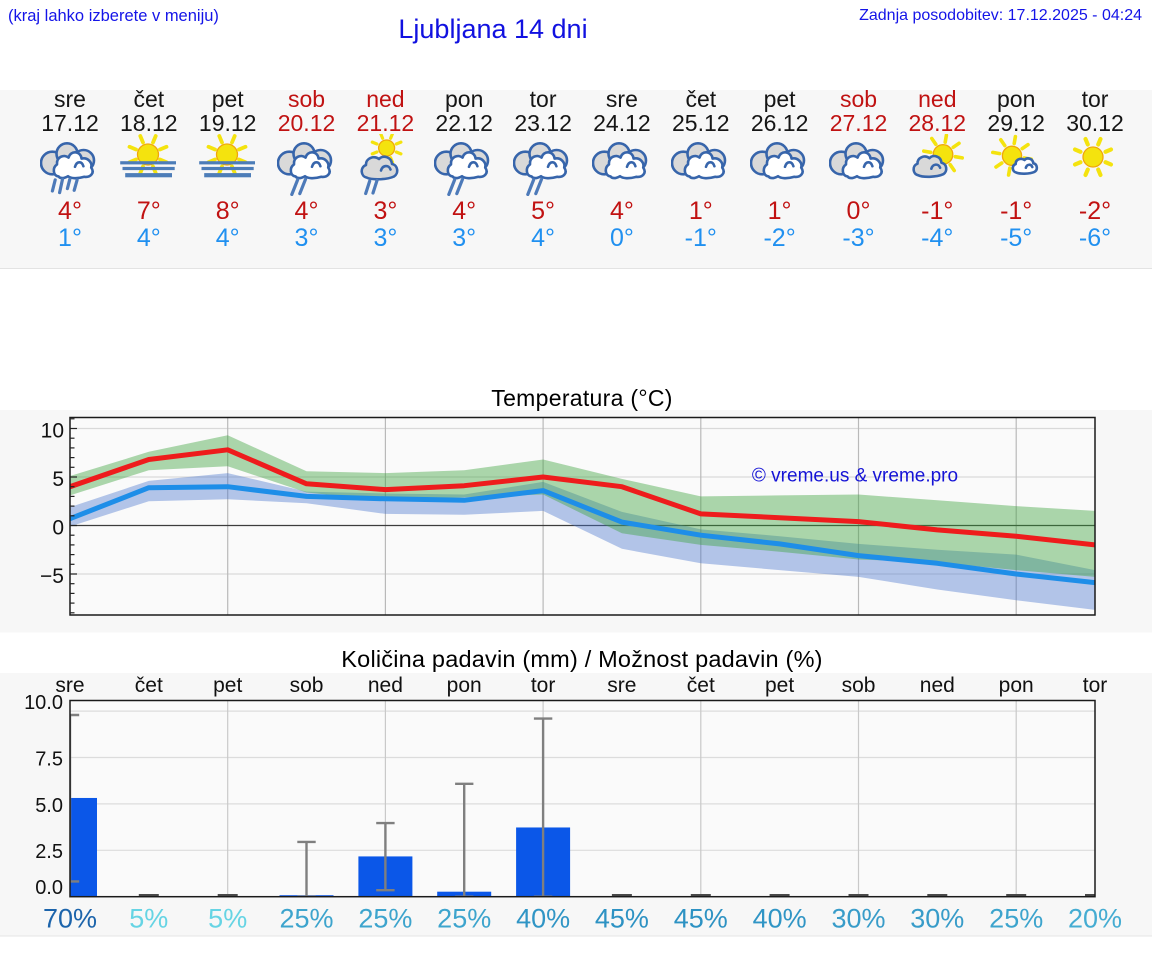 This screenshot has width=1152, height=975. What do you see at coordinates (49, 806) in the screenshot?
I see `svg-text: 5.0` at bounding box center [49, 806].